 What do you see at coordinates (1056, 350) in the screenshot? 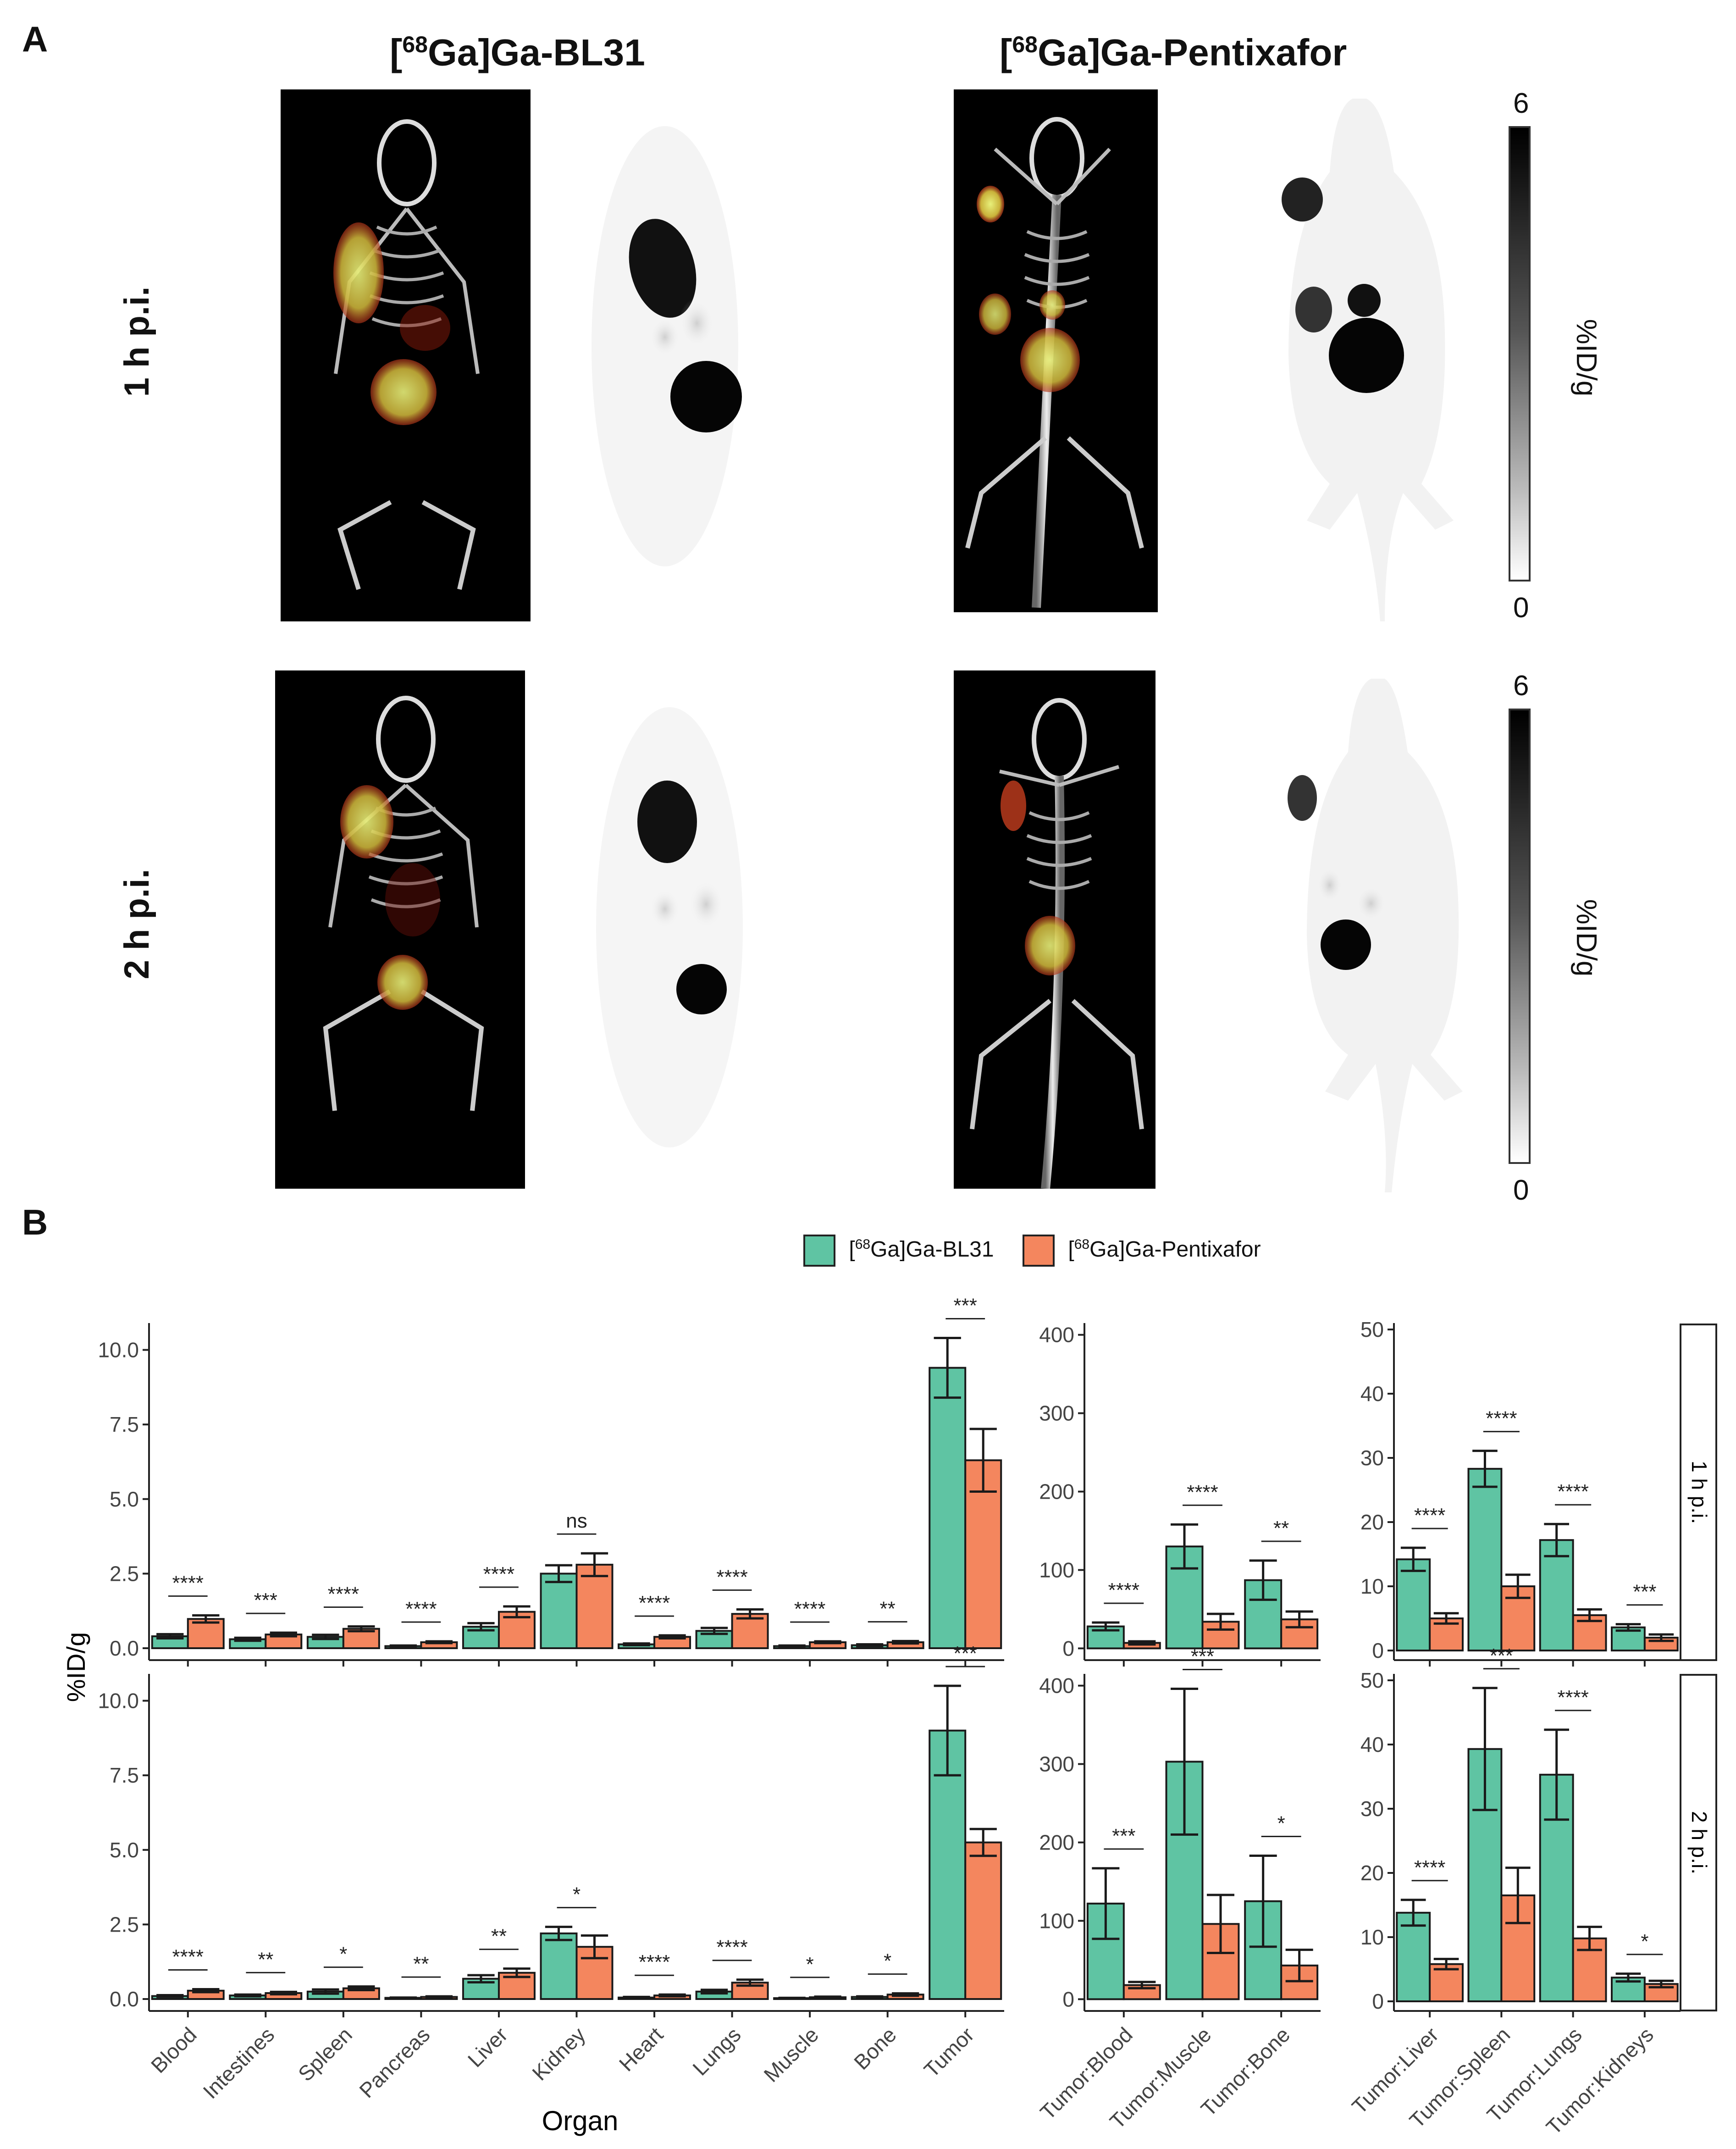
I see `petct-scan-pentixafor-1h` at bounding box center [1056, 350].